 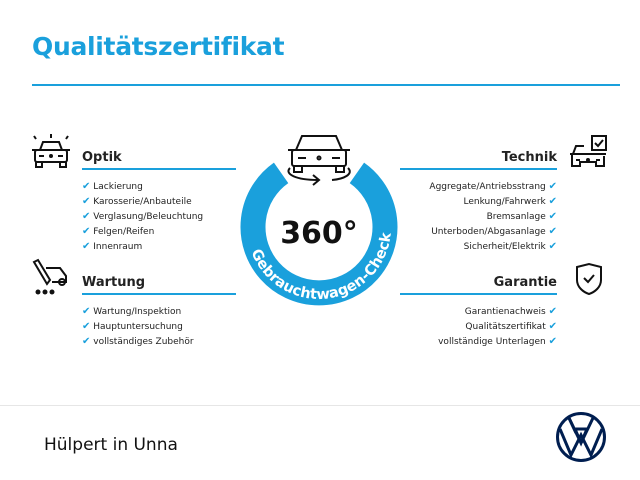 What do you see at coordinates (529, 157) in the screenshot?
I see `section-title-technik: Technik` at bounding box center [529, 157].